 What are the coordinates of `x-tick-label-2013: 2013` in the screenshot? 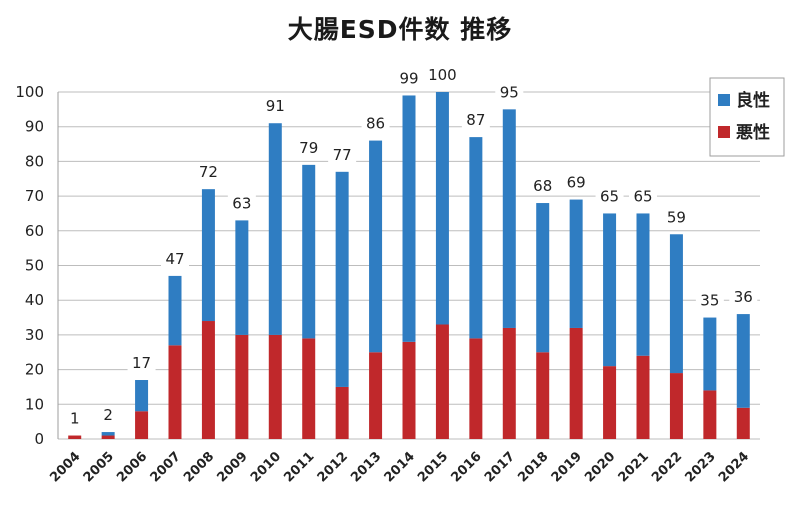 It's located at (366, 467).